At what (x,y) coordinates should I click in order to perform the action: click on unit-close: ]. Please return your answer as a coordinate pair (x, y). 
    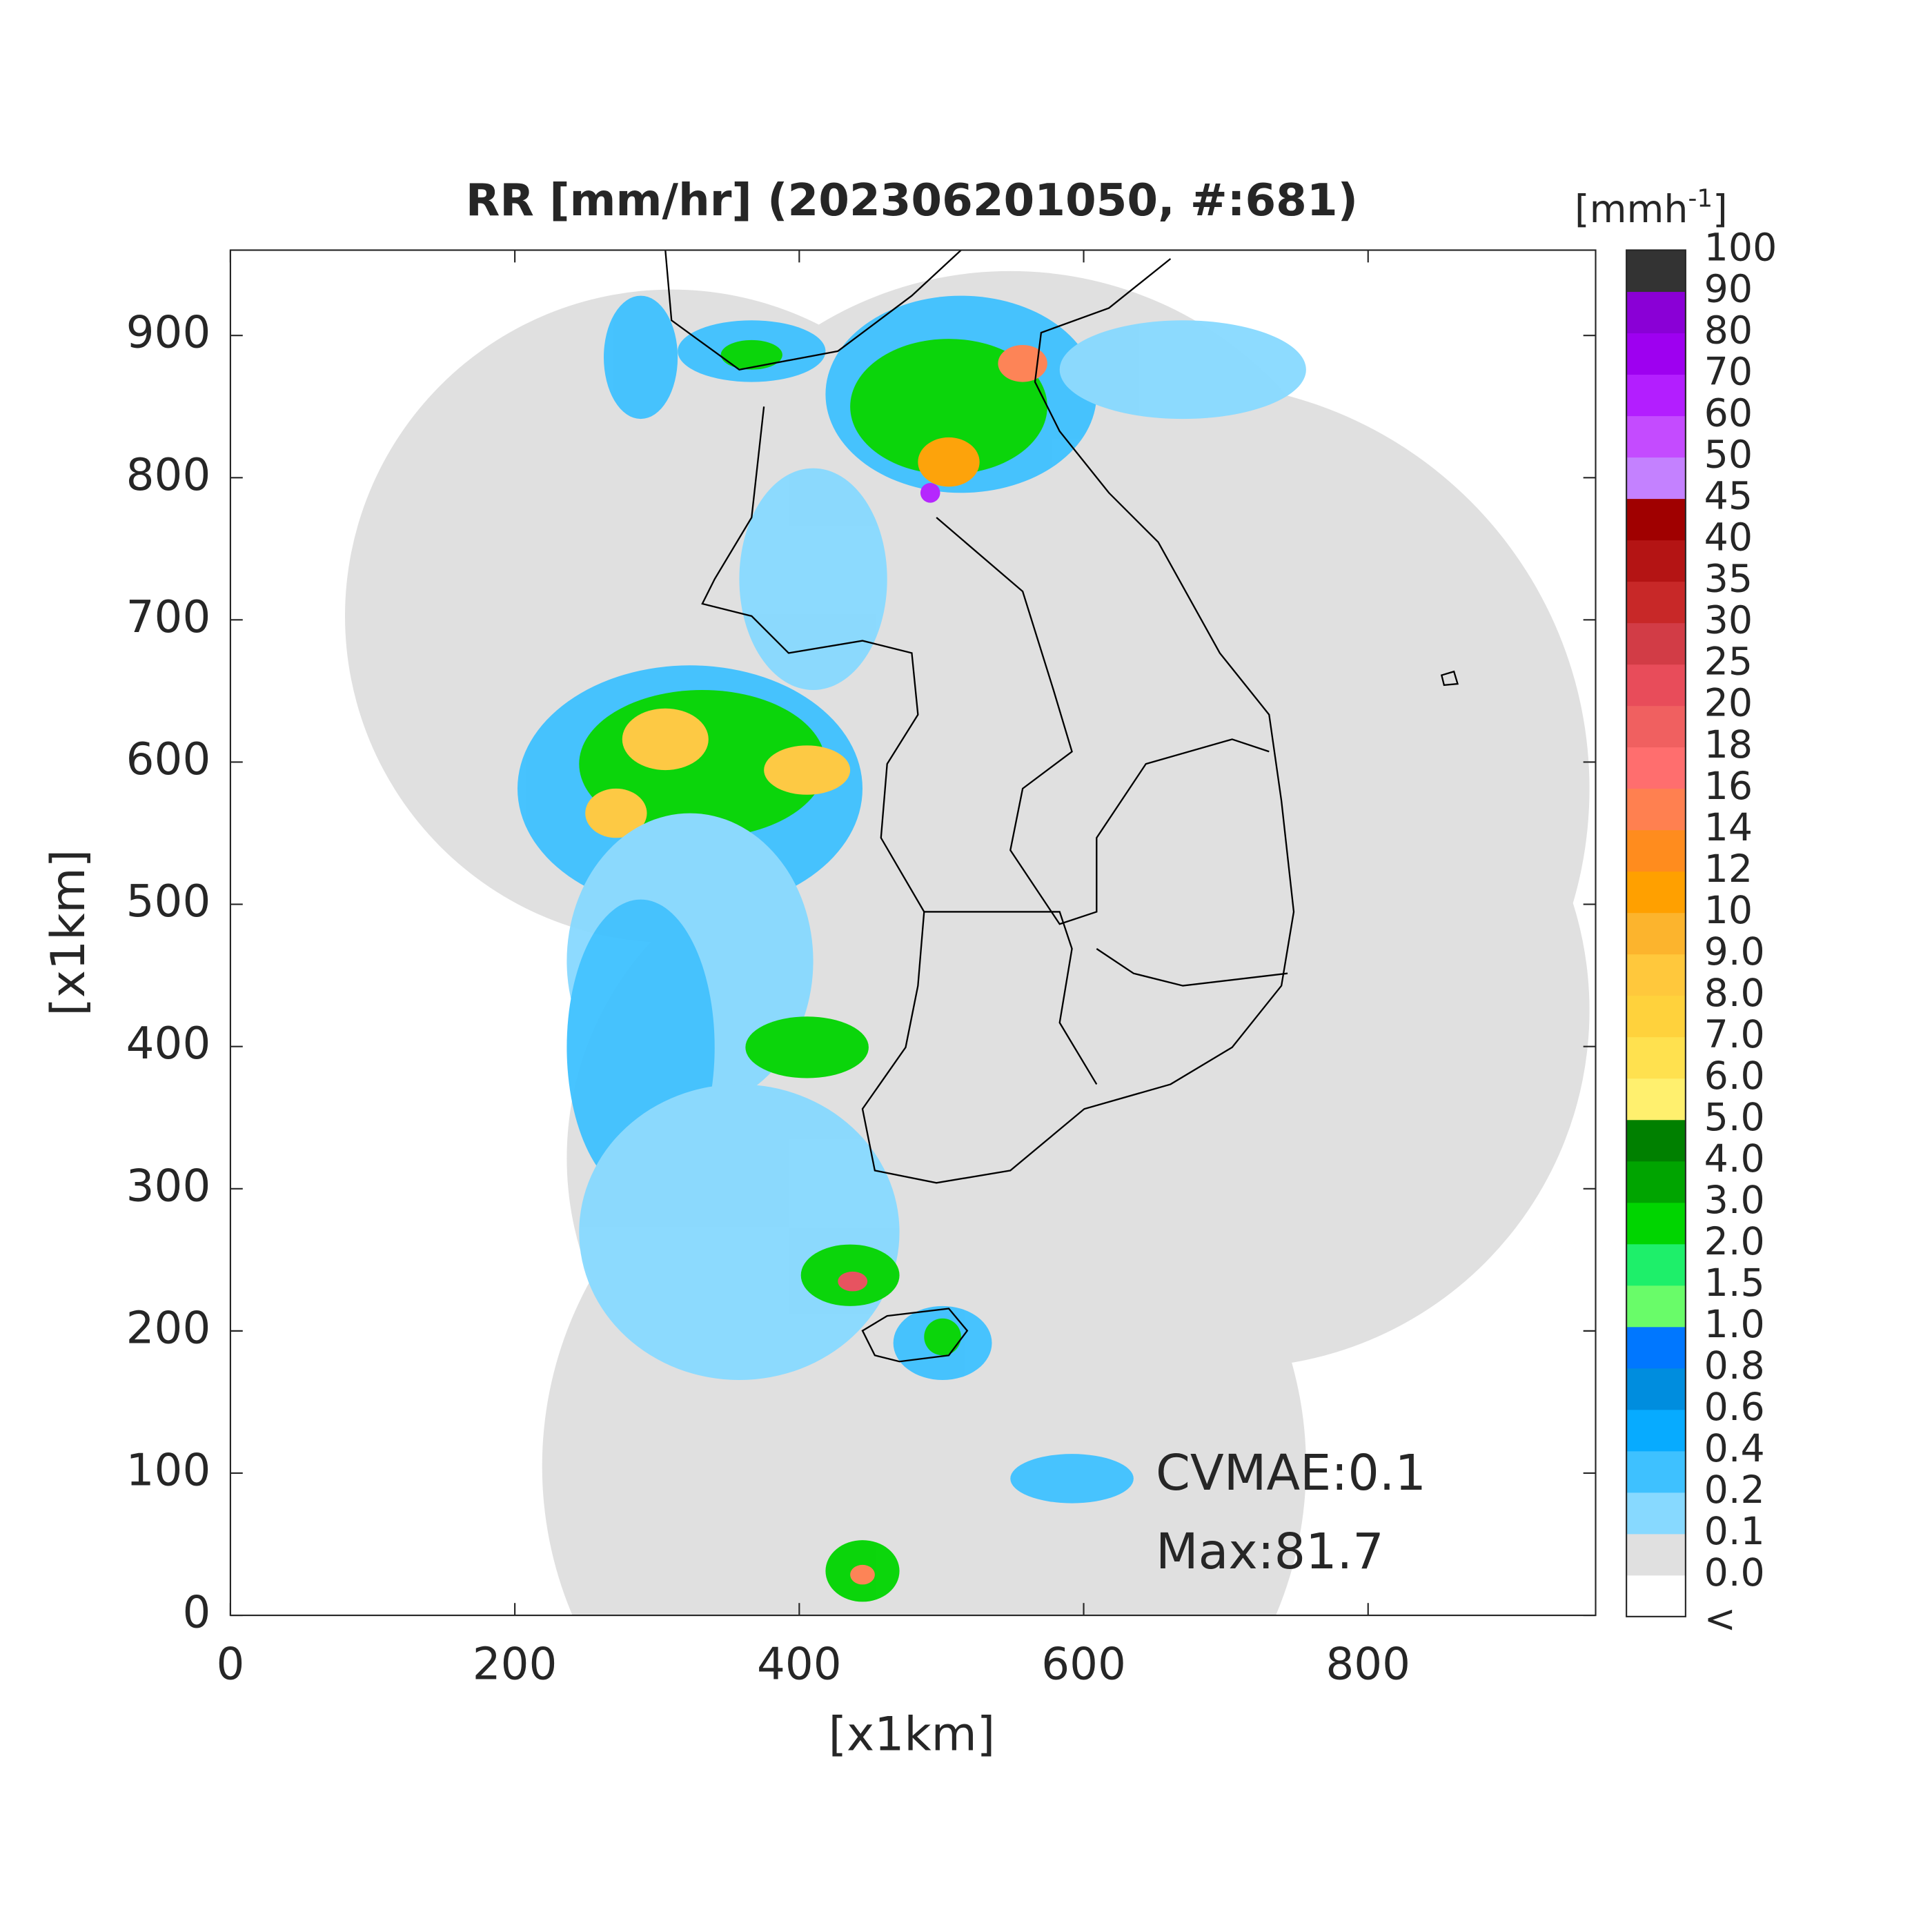
    Looking at the image, I should click on (1720, 210).